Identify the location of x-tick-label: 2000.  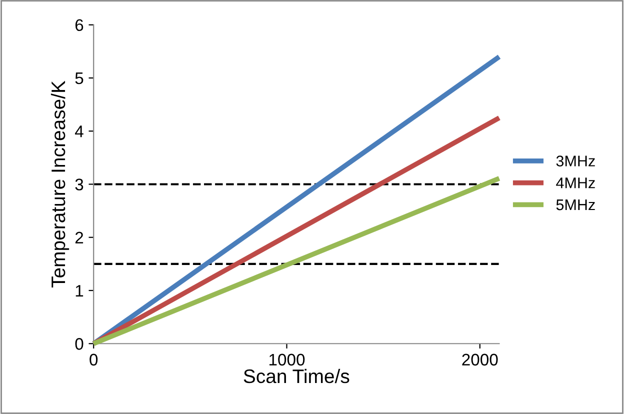
(480, 360).